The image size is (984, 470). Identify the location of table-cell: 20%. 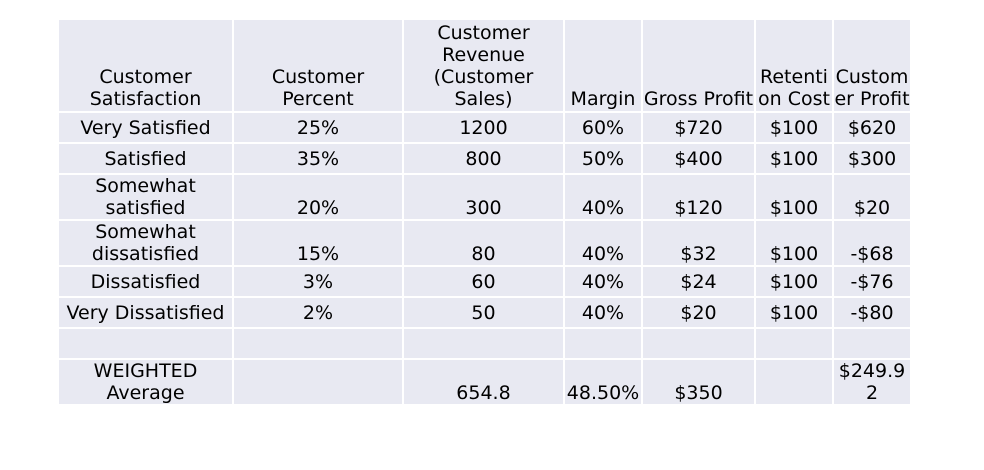
(318, 197).